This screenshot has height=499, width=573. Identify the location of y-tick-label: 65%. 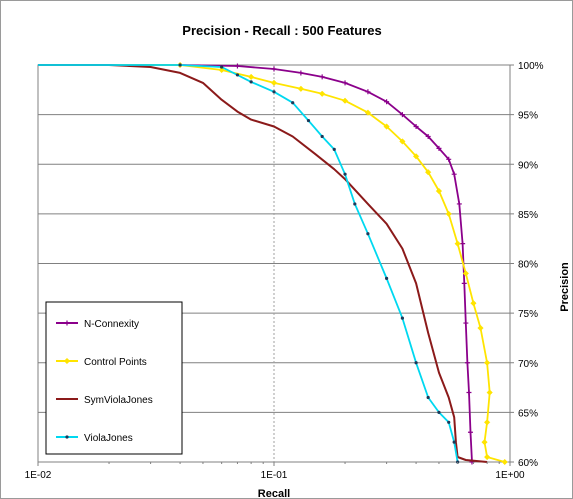
(528, 413).